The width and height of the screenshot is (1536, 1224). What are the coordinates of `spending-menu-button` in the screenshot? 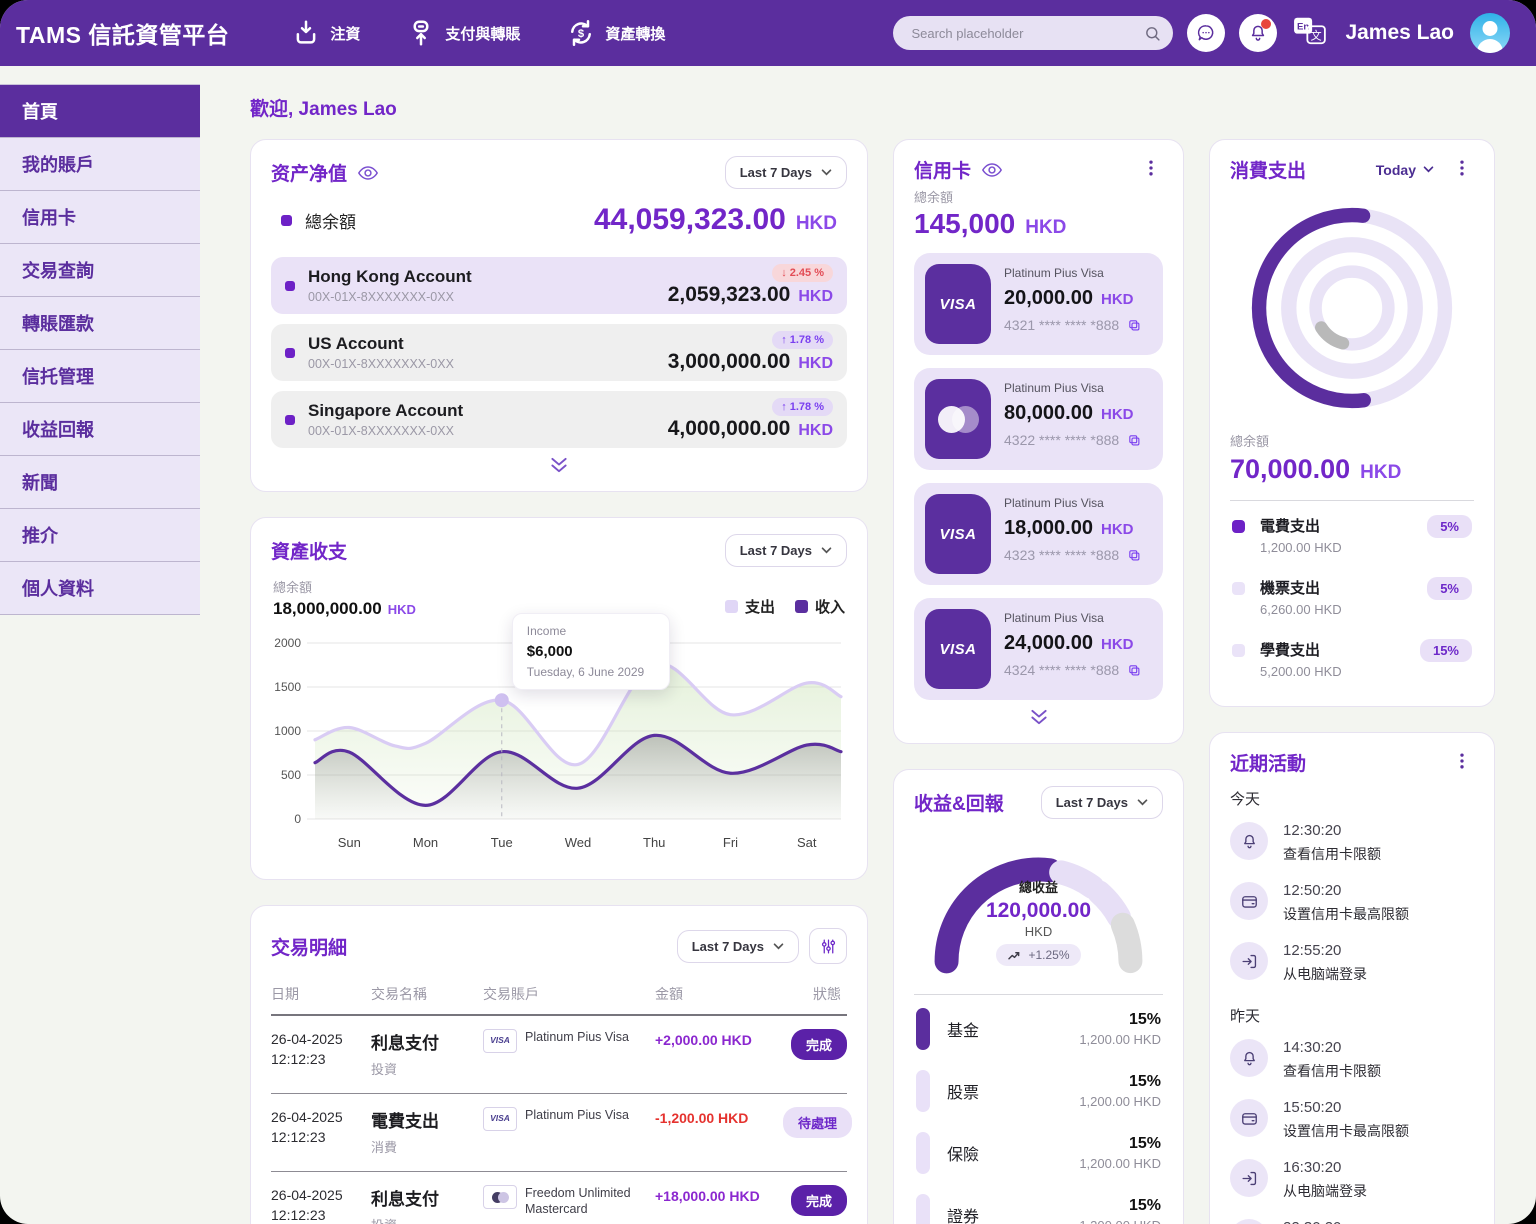 It's located at (1462, 169).